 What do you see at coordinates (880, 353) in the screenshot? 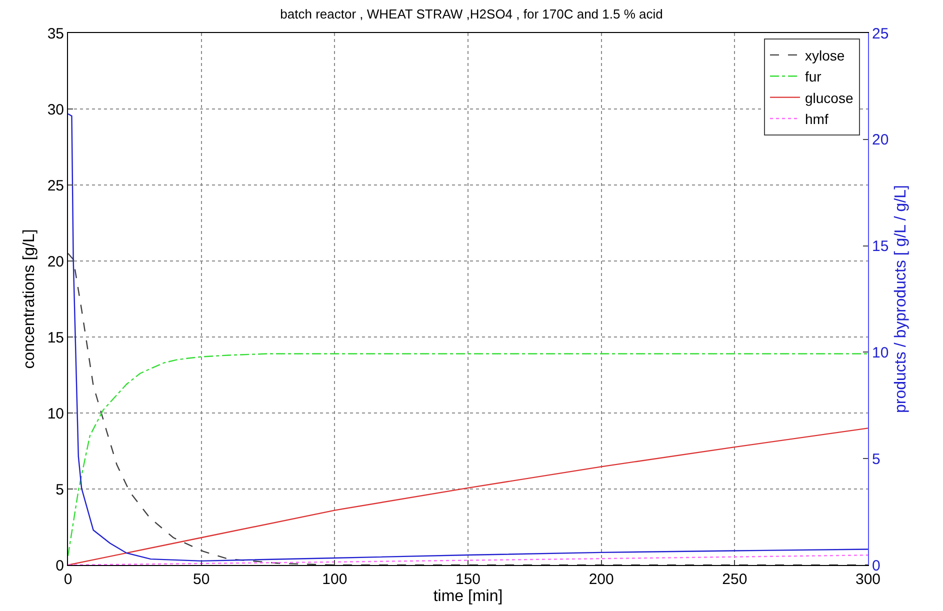
I see `y2-tick-label: 10` at bounding box center [880, 353].